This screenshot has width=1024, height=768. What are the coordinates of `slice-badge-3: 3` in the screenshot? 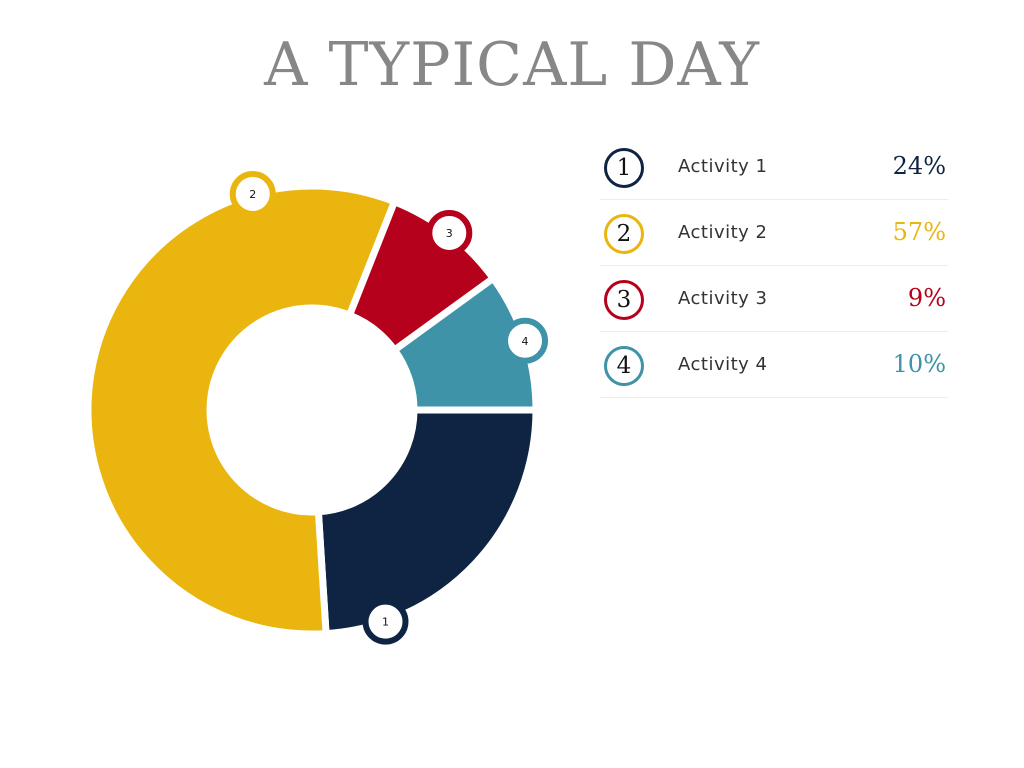 It's located at (449, 233).